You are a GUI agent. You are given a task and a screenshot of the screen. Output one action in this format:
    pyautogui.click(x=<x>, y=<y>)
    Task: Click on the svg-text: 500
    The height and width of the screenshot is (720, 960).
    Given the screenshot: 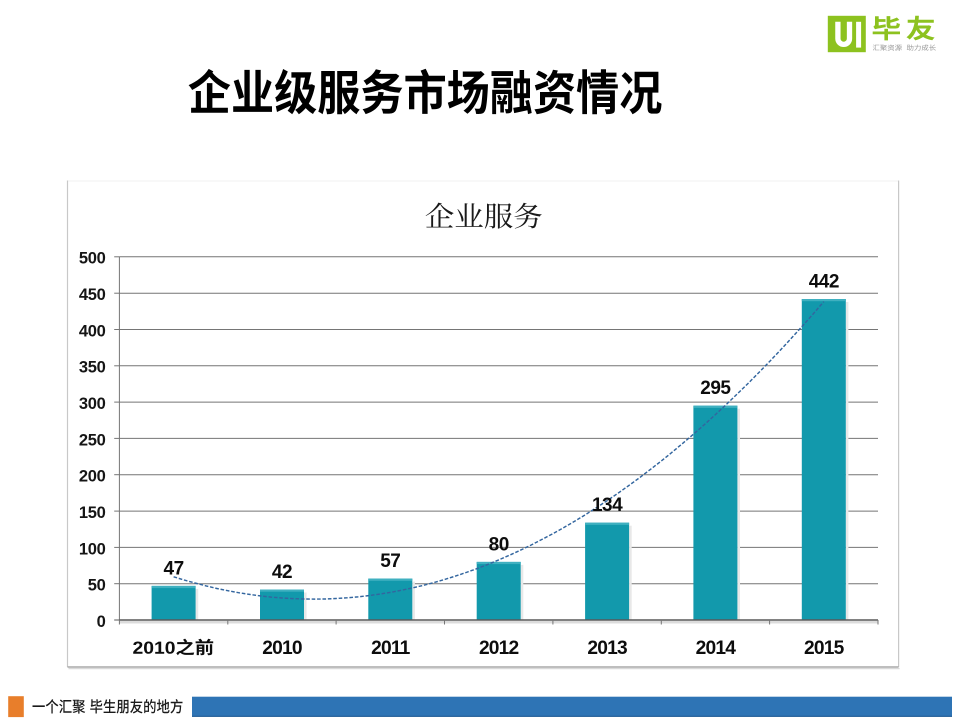 What is the action you would take?
    pyautogui.click(x=92, y=259)
    